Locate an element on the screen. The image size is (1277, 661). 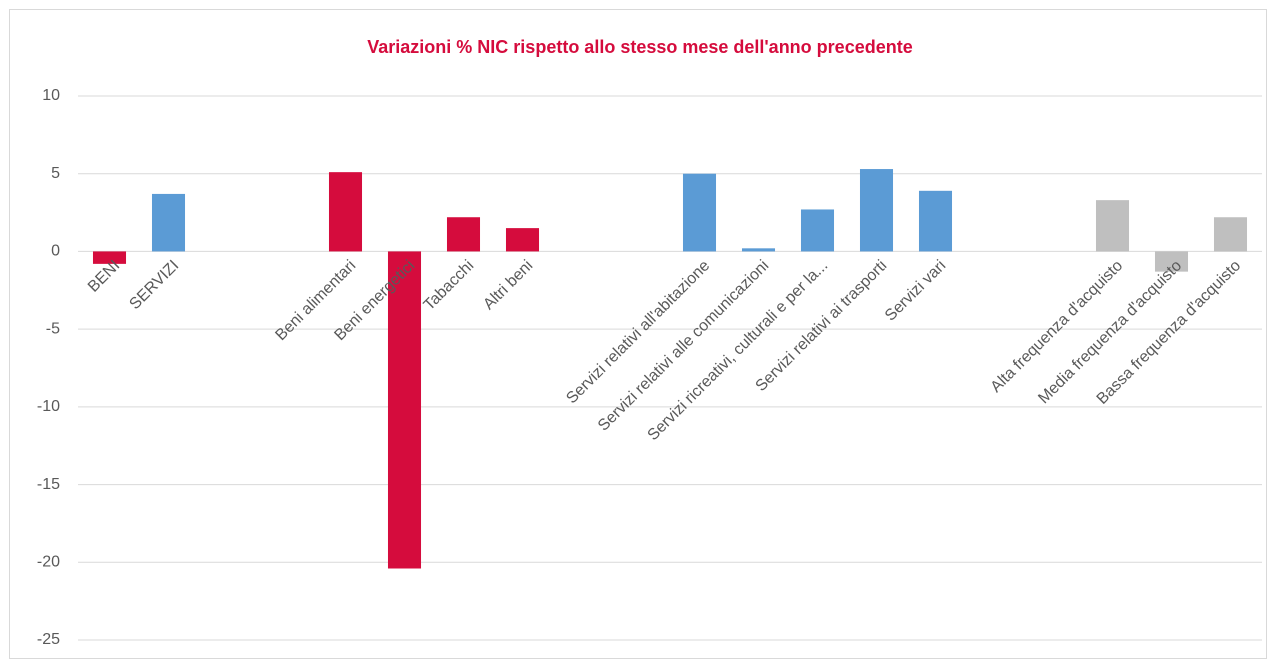
y-tick-label: -5 is located at coordinates (53, 328).